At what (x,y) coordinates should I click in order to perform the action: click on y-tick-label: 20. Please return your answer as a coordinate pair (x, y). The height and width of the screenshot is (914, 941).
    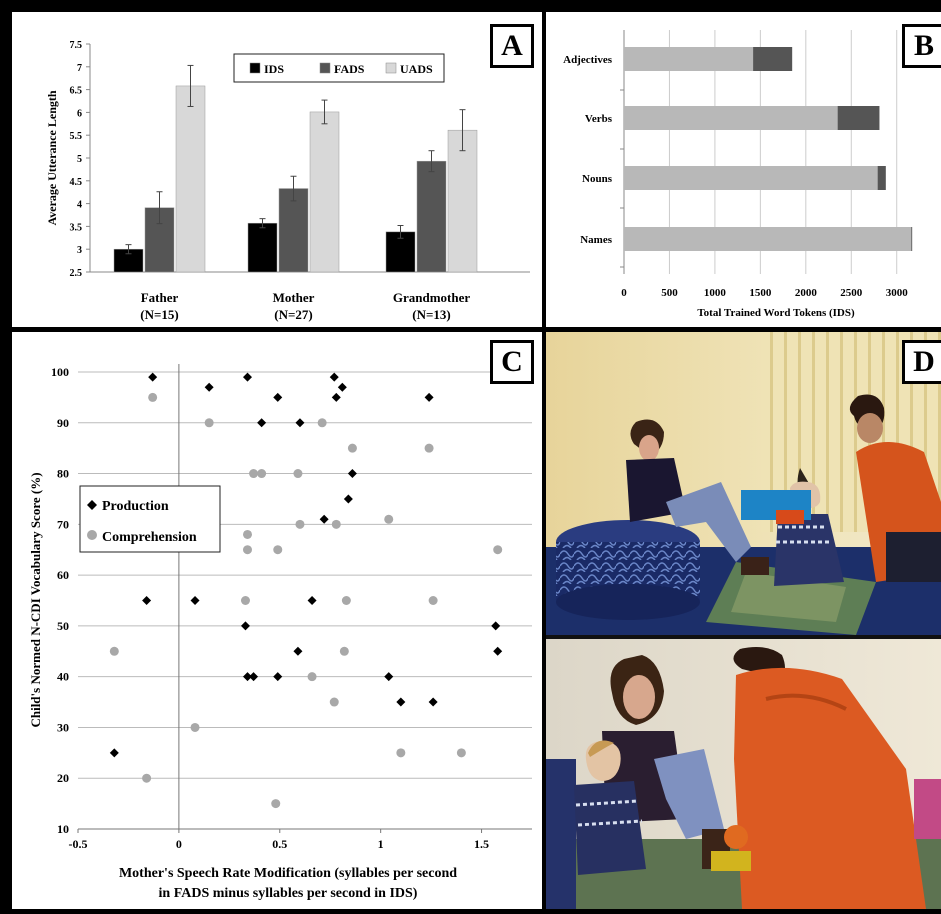
    Looking at the image, I should click on (63, 778).